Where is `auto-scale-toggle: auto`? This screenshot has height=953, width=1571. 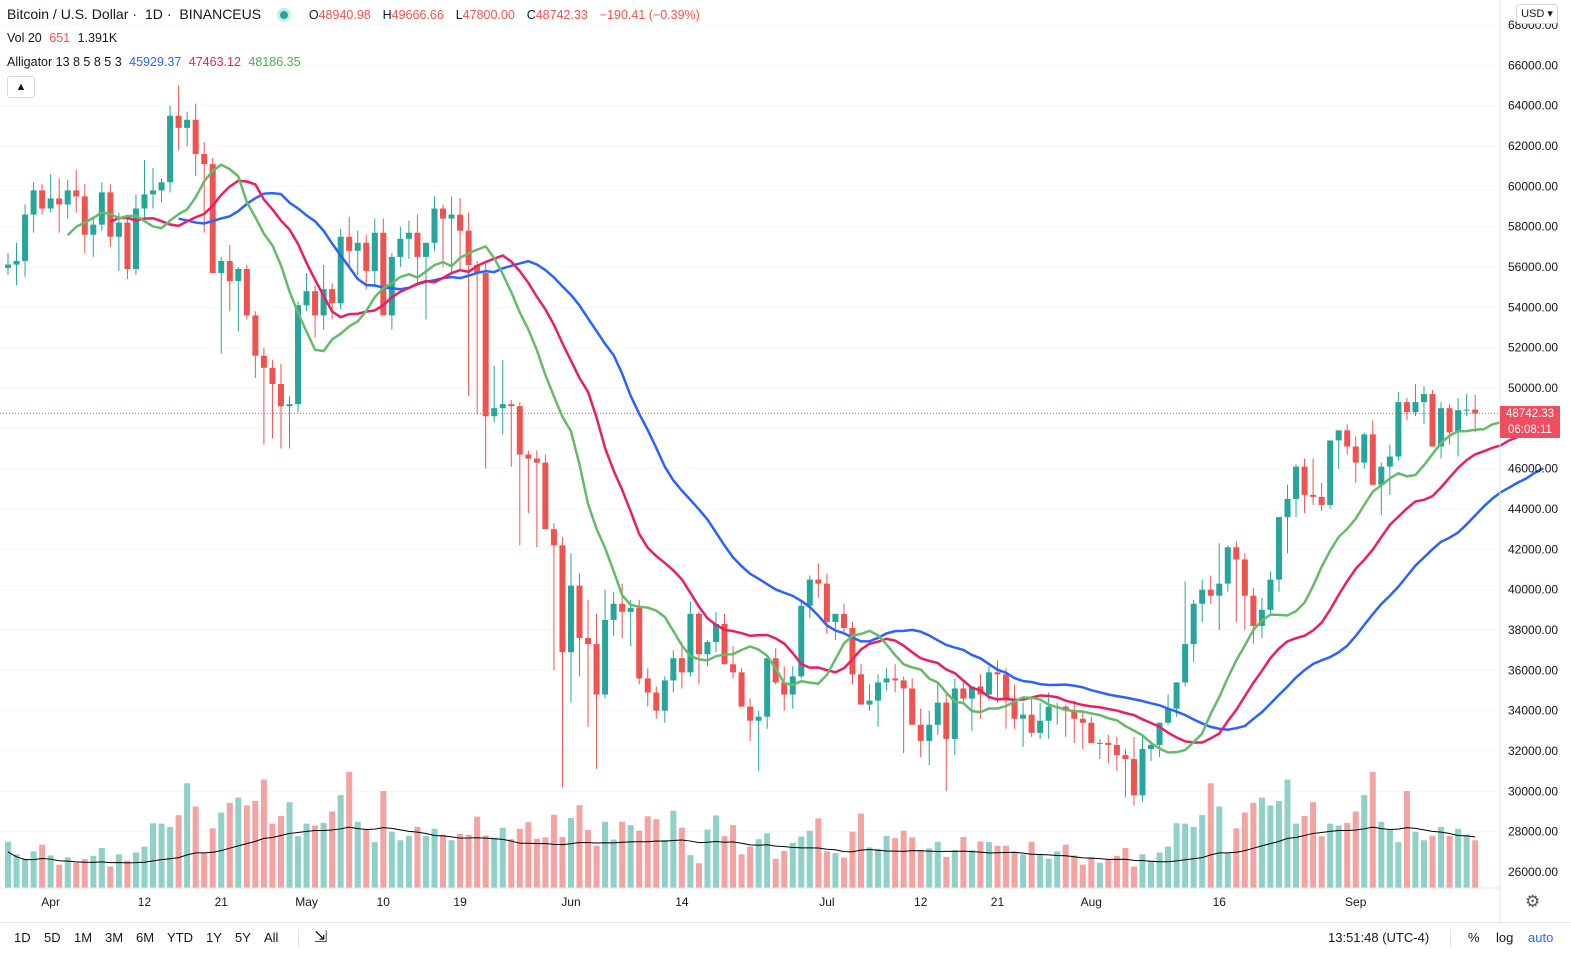 auto-scale-toggle: auto is located at coordinates (1541, 937).